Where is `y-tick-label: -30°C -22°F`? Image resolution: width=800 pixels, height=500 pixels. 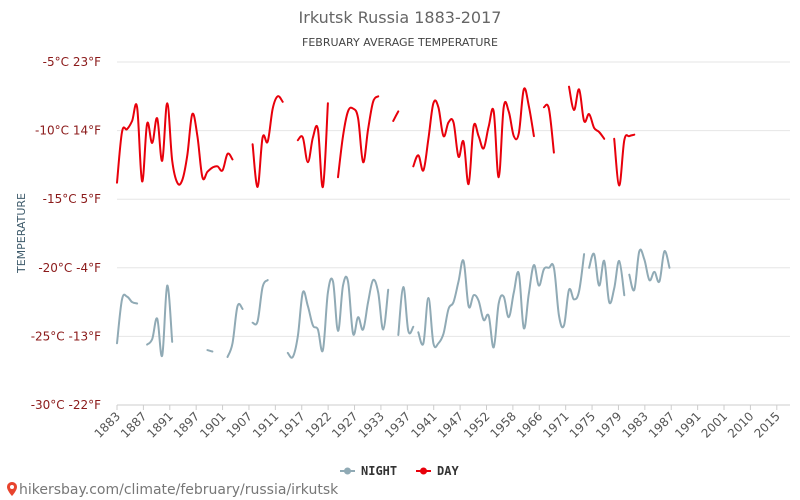
y-tick-label: -30°C -22°F is located at coordinates (66, 405).